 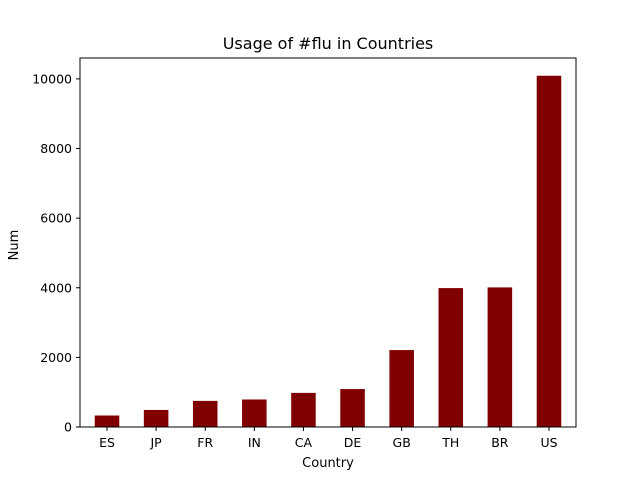 What do you see at coordinates (107, 442) in the screenshot?
I see `x-tick-label: ES` at bounding box center [107, 442].